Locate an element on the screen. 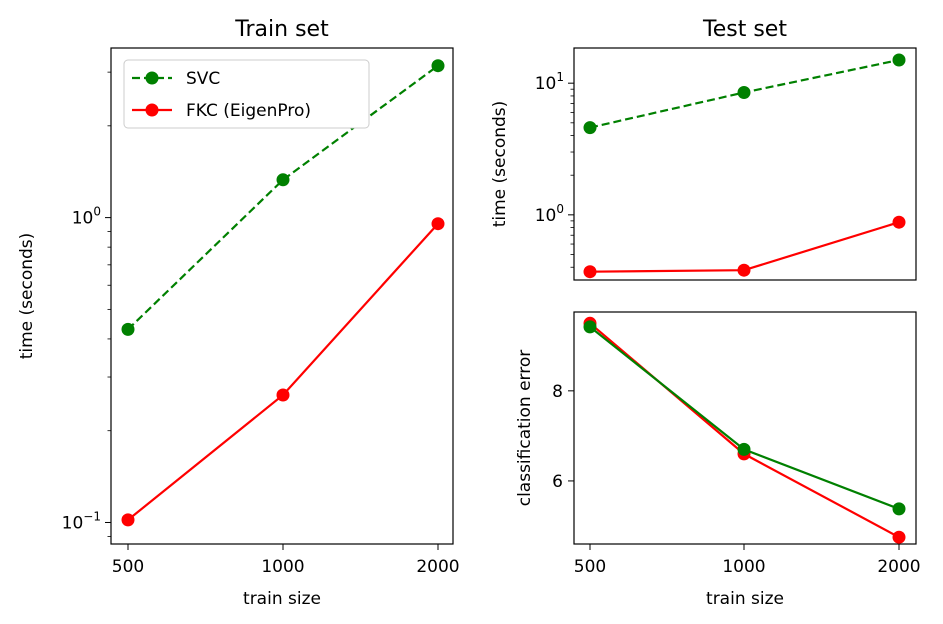 The height and width of the screenshot is (624, 943). legend-box is located at coordinates (246, 94).